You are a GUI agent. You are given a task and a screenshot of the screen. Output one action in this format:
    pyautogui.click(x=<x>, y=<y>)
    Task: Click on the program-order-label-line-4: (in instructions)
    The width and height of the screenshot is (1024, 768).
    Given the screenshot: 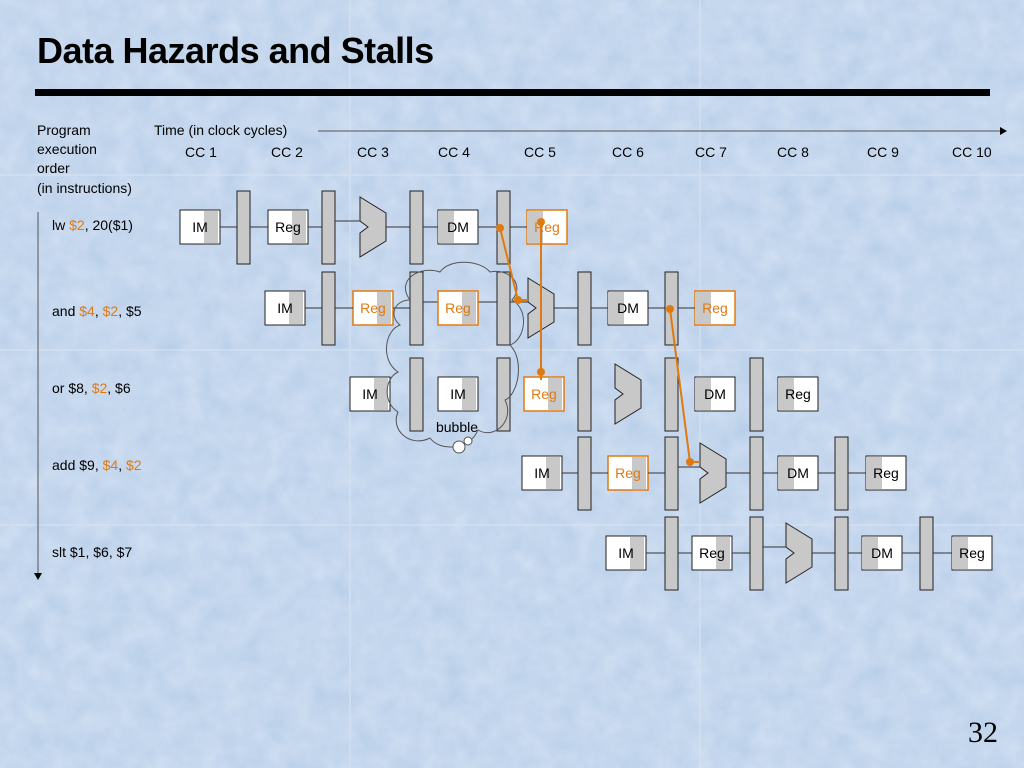 What is the action you would take?
    pyautogui.click(x=84, y=188)
    